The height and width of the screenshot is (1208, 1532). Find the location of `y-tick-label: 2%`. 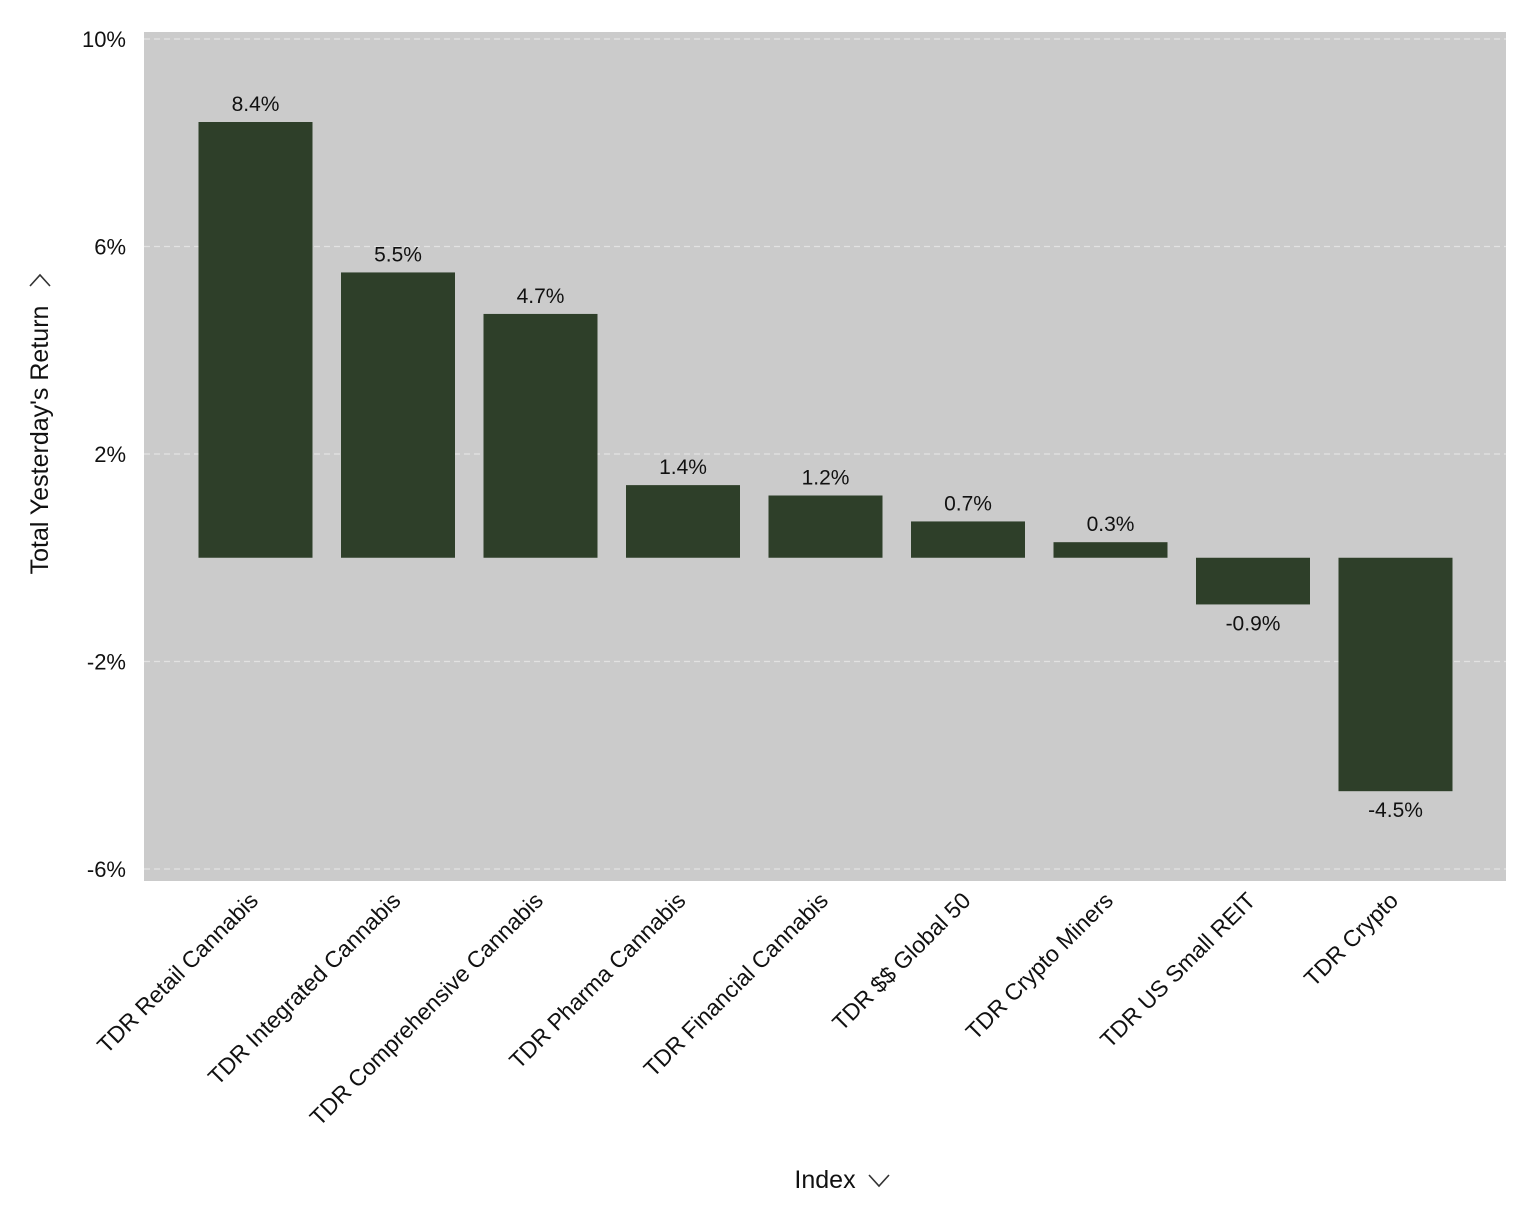

y-tick-label: 2% is located at coordinates (110, 454).